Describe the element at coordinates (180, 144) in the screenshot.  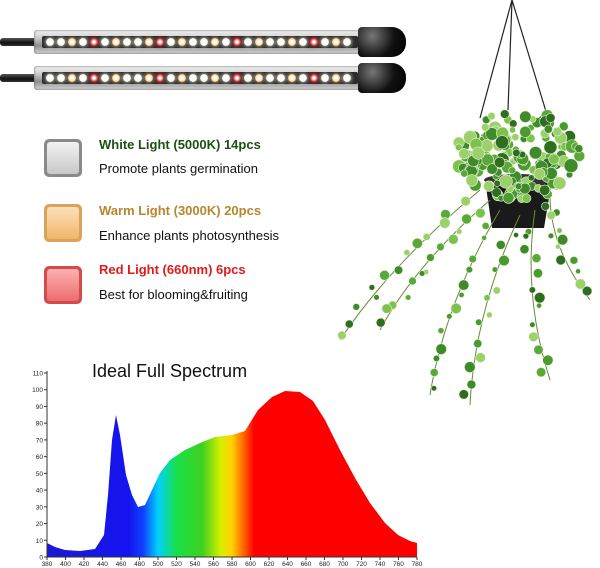
I see `white-light-title: White Light (5000K) 14pcs` at that location.